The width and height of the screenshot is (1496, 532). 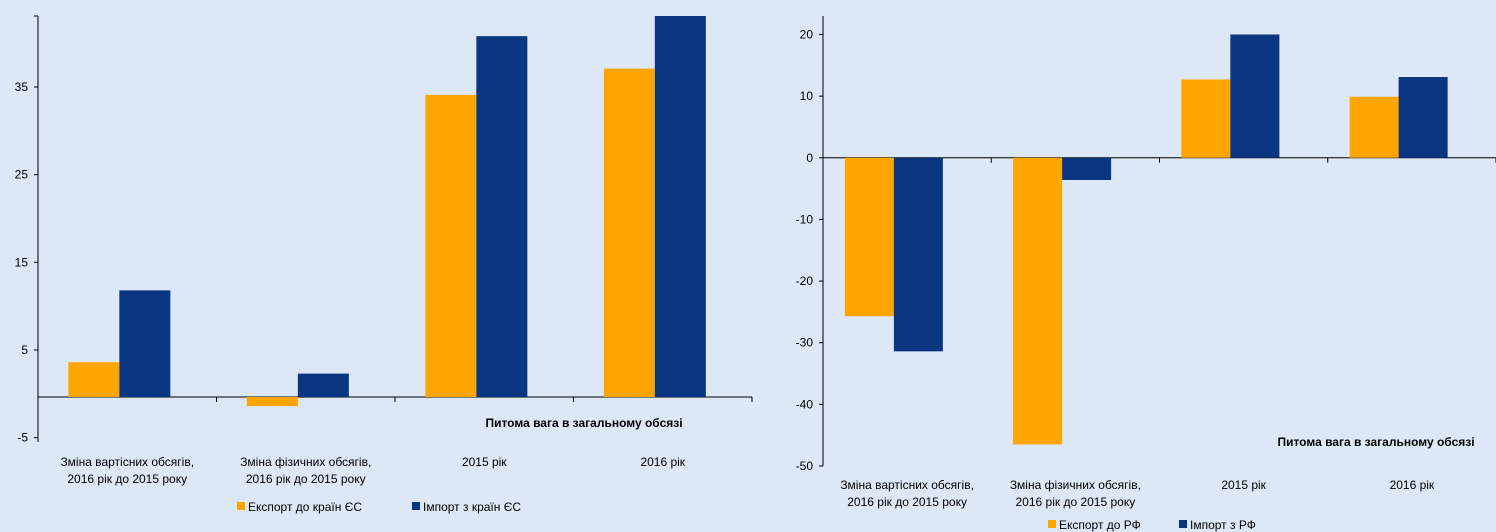 What do you see at coordinates (805, 281) in the screenshot?
I see `y-tick-label: -20` at bounding box center [805, 281].